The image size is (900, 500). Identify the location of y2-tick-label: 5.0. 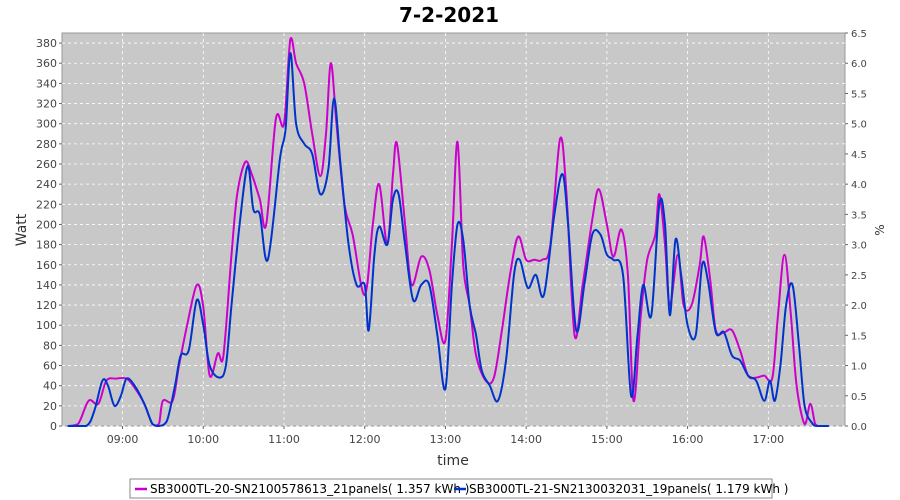
(859, 125).